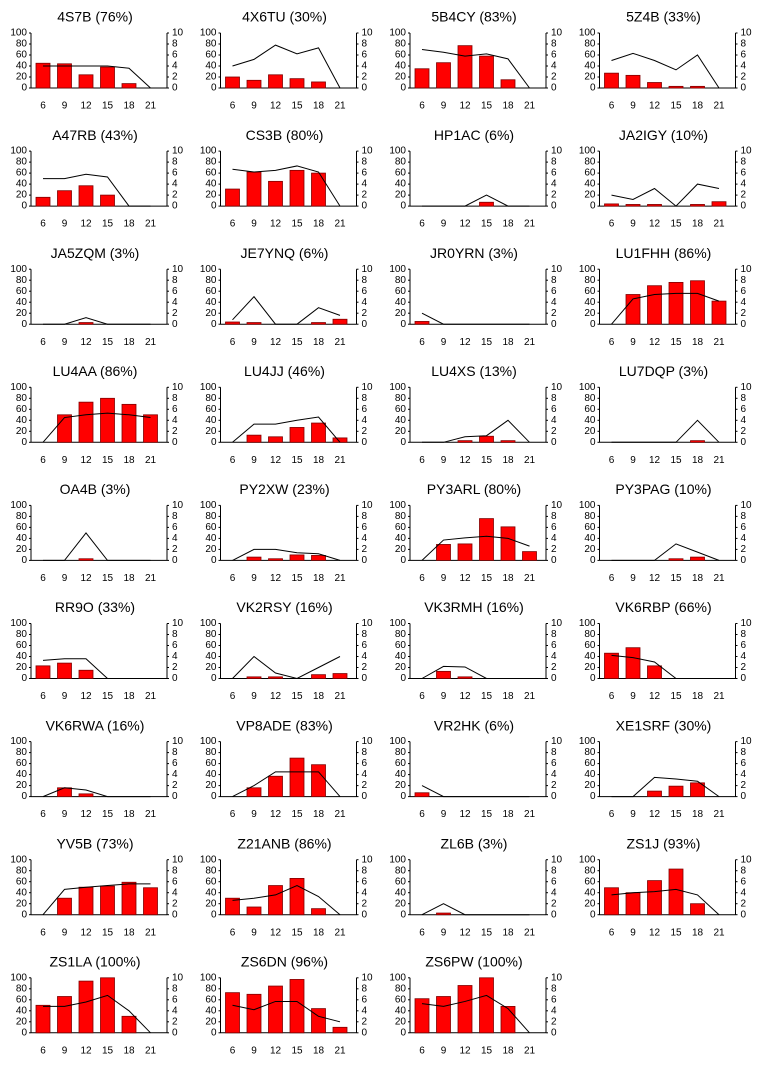 The width and height of the screenshot is (757, 1068). I want to click on x-tick-label: 18, so click(319, 106).